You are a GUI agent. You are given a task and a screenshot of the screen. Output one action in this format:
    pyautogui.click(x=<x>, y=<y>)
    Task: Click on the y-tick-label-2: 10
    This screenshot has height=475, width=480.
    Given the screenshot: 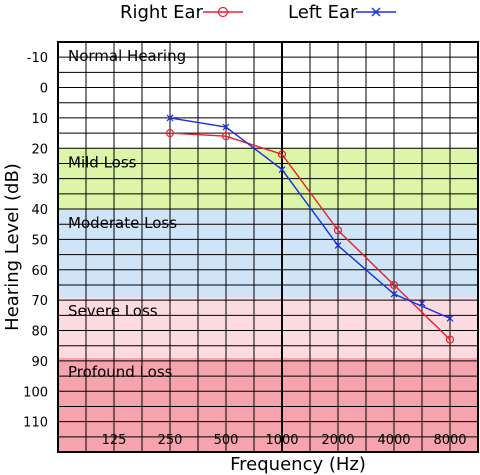 What is the action you would take?
    pyautogui.click(x=39, y=119)
    